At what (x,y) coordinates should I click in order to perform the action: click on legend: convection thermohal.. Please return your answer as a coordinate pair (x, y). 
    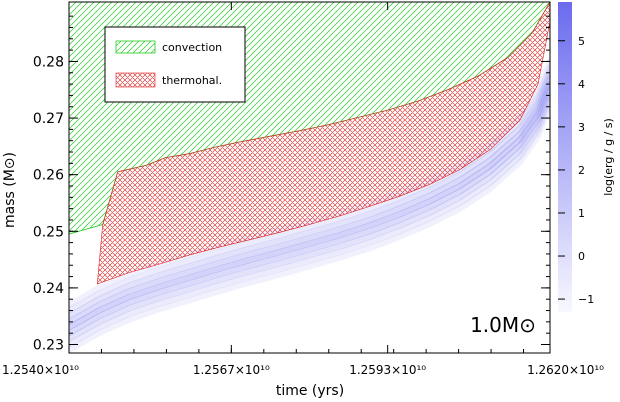
    Looking at the image, I should click on (175, 64).